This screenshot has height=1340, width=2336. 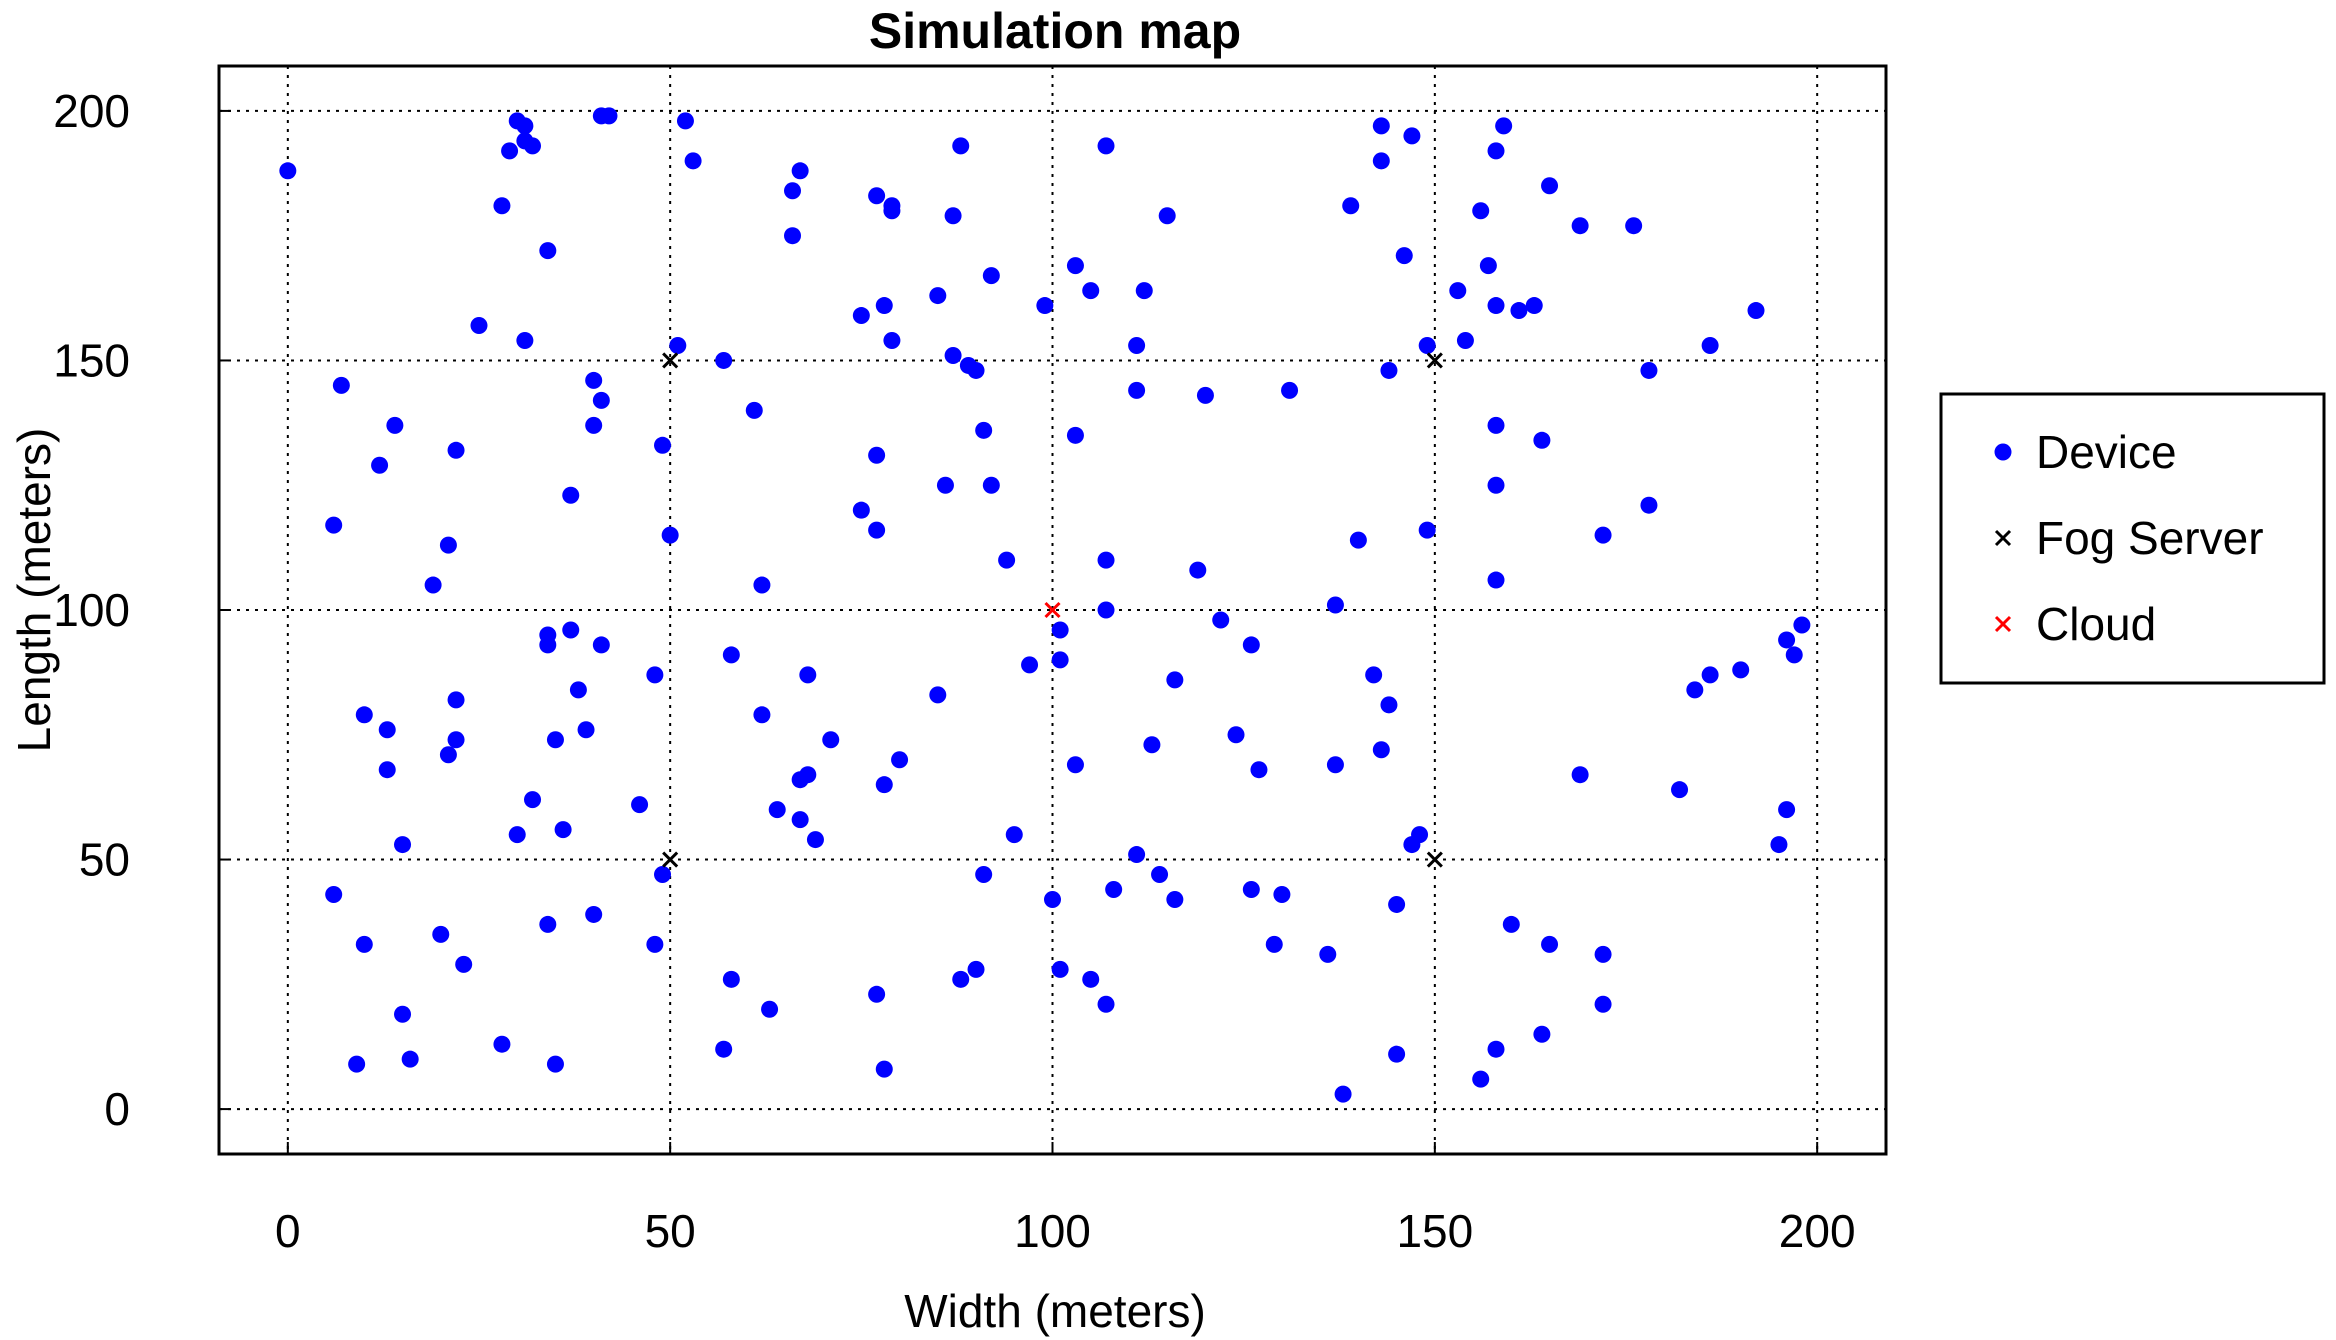 I want to click on legend-label-fog-server: Fog Server, so click(x=2150, y=538).